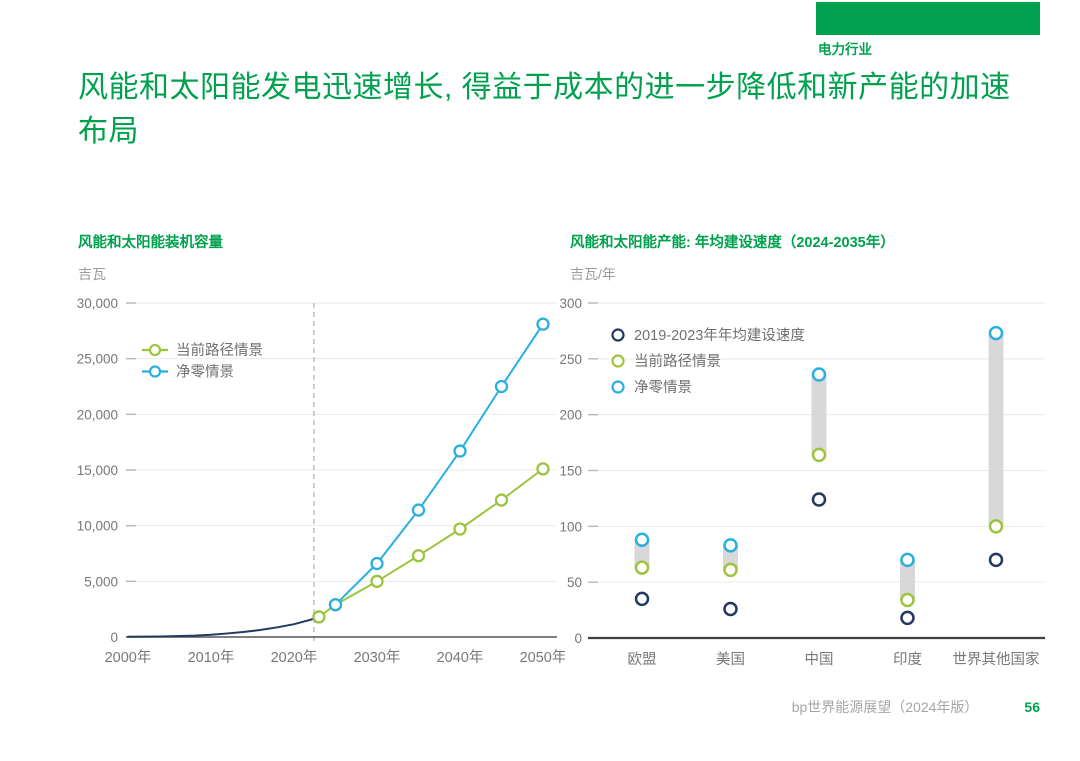 The image size is (1080, 761). Describe the element at coordinates (996, 526) in the screenshot. I see `dot-当前路径情景-世界其他国家` at that location.